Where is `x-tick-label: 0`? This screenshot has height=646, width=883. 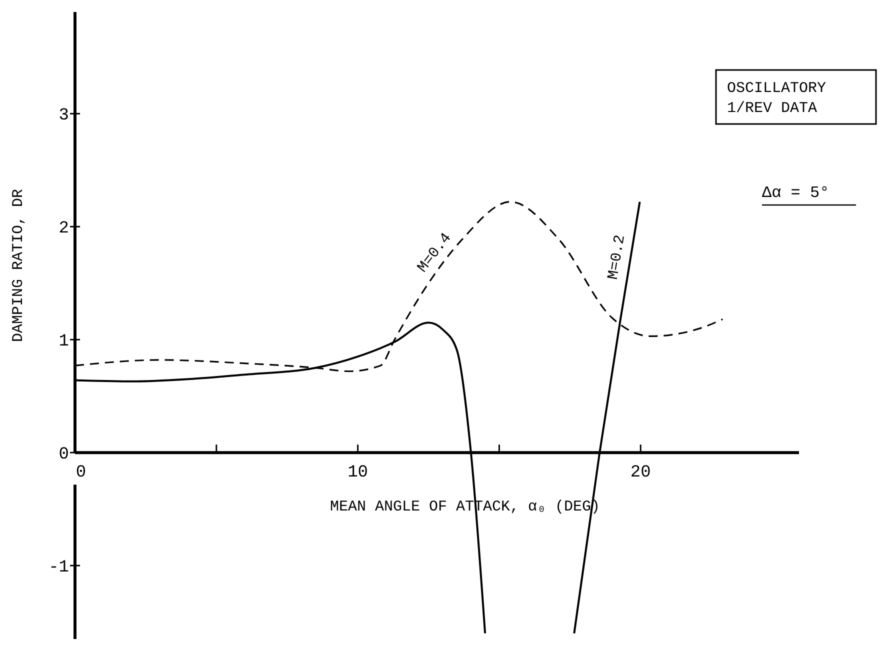
x-tick-label: 0 is located at coordinates (81, 473).